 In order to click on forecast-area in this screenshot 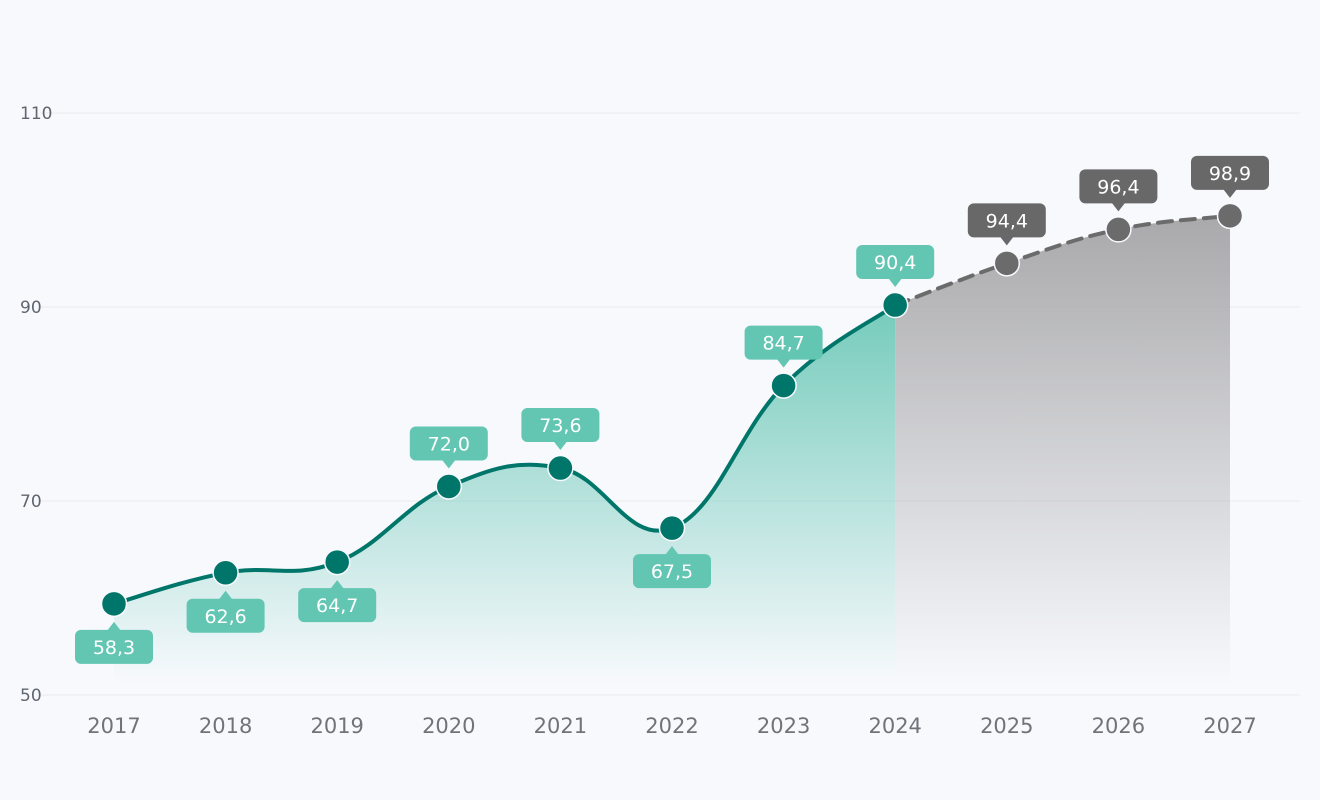, I will do `click(1062, 450)`.